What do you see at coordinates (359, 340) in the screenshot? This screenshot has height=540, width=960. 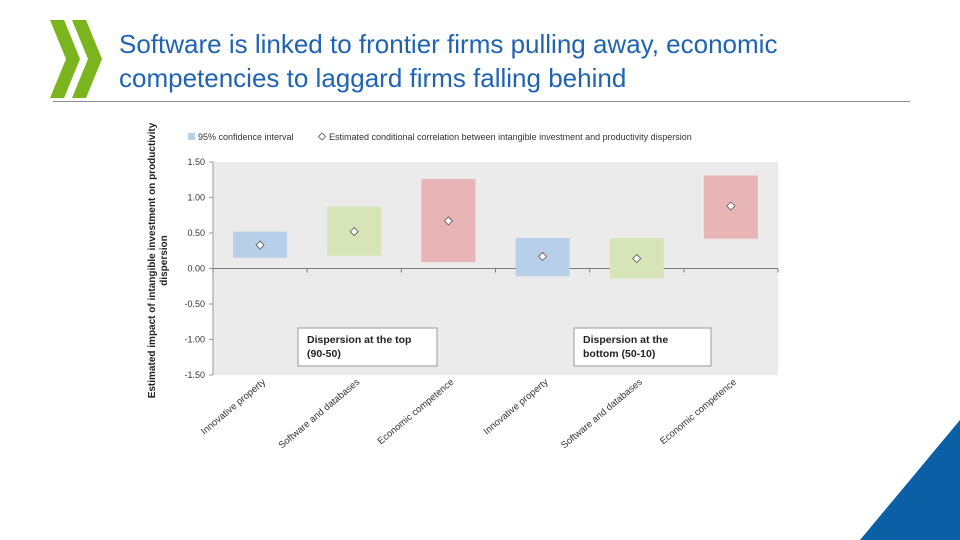 I see `annotation-label-line: Dispersion at the top` at bounding box center [359, 340].